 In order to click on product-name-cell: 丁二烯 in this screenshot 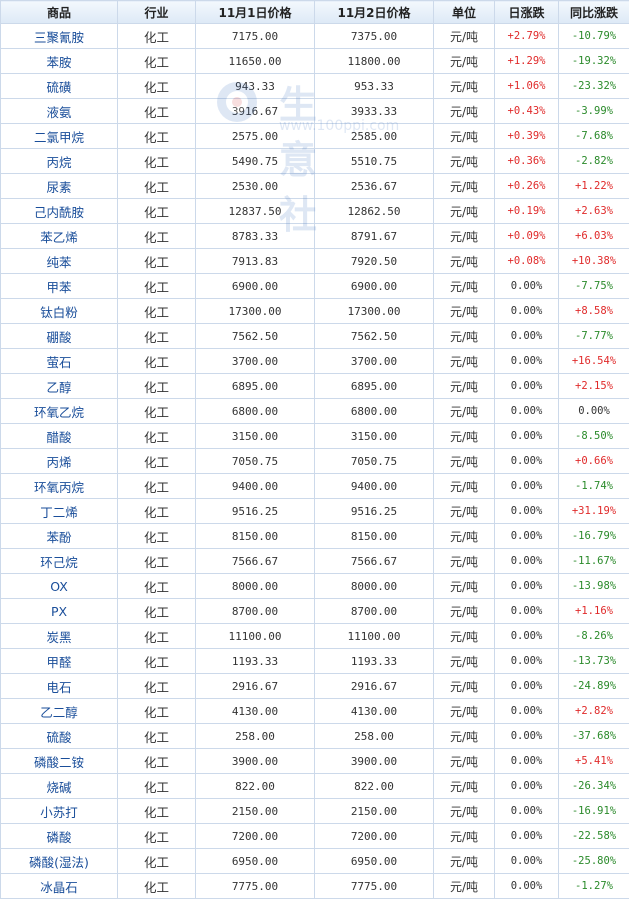, I will do `click(59, 511)`.